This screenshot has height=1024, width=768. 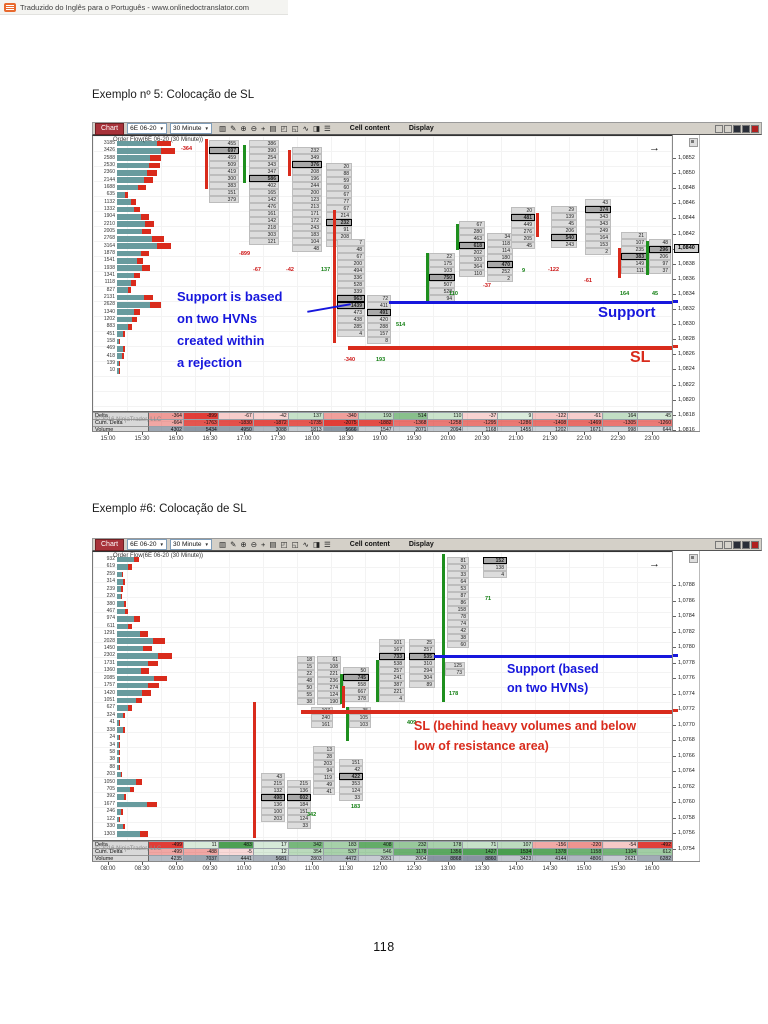 I want to click on footprint-cell: 67, so click(x=339, y=208).